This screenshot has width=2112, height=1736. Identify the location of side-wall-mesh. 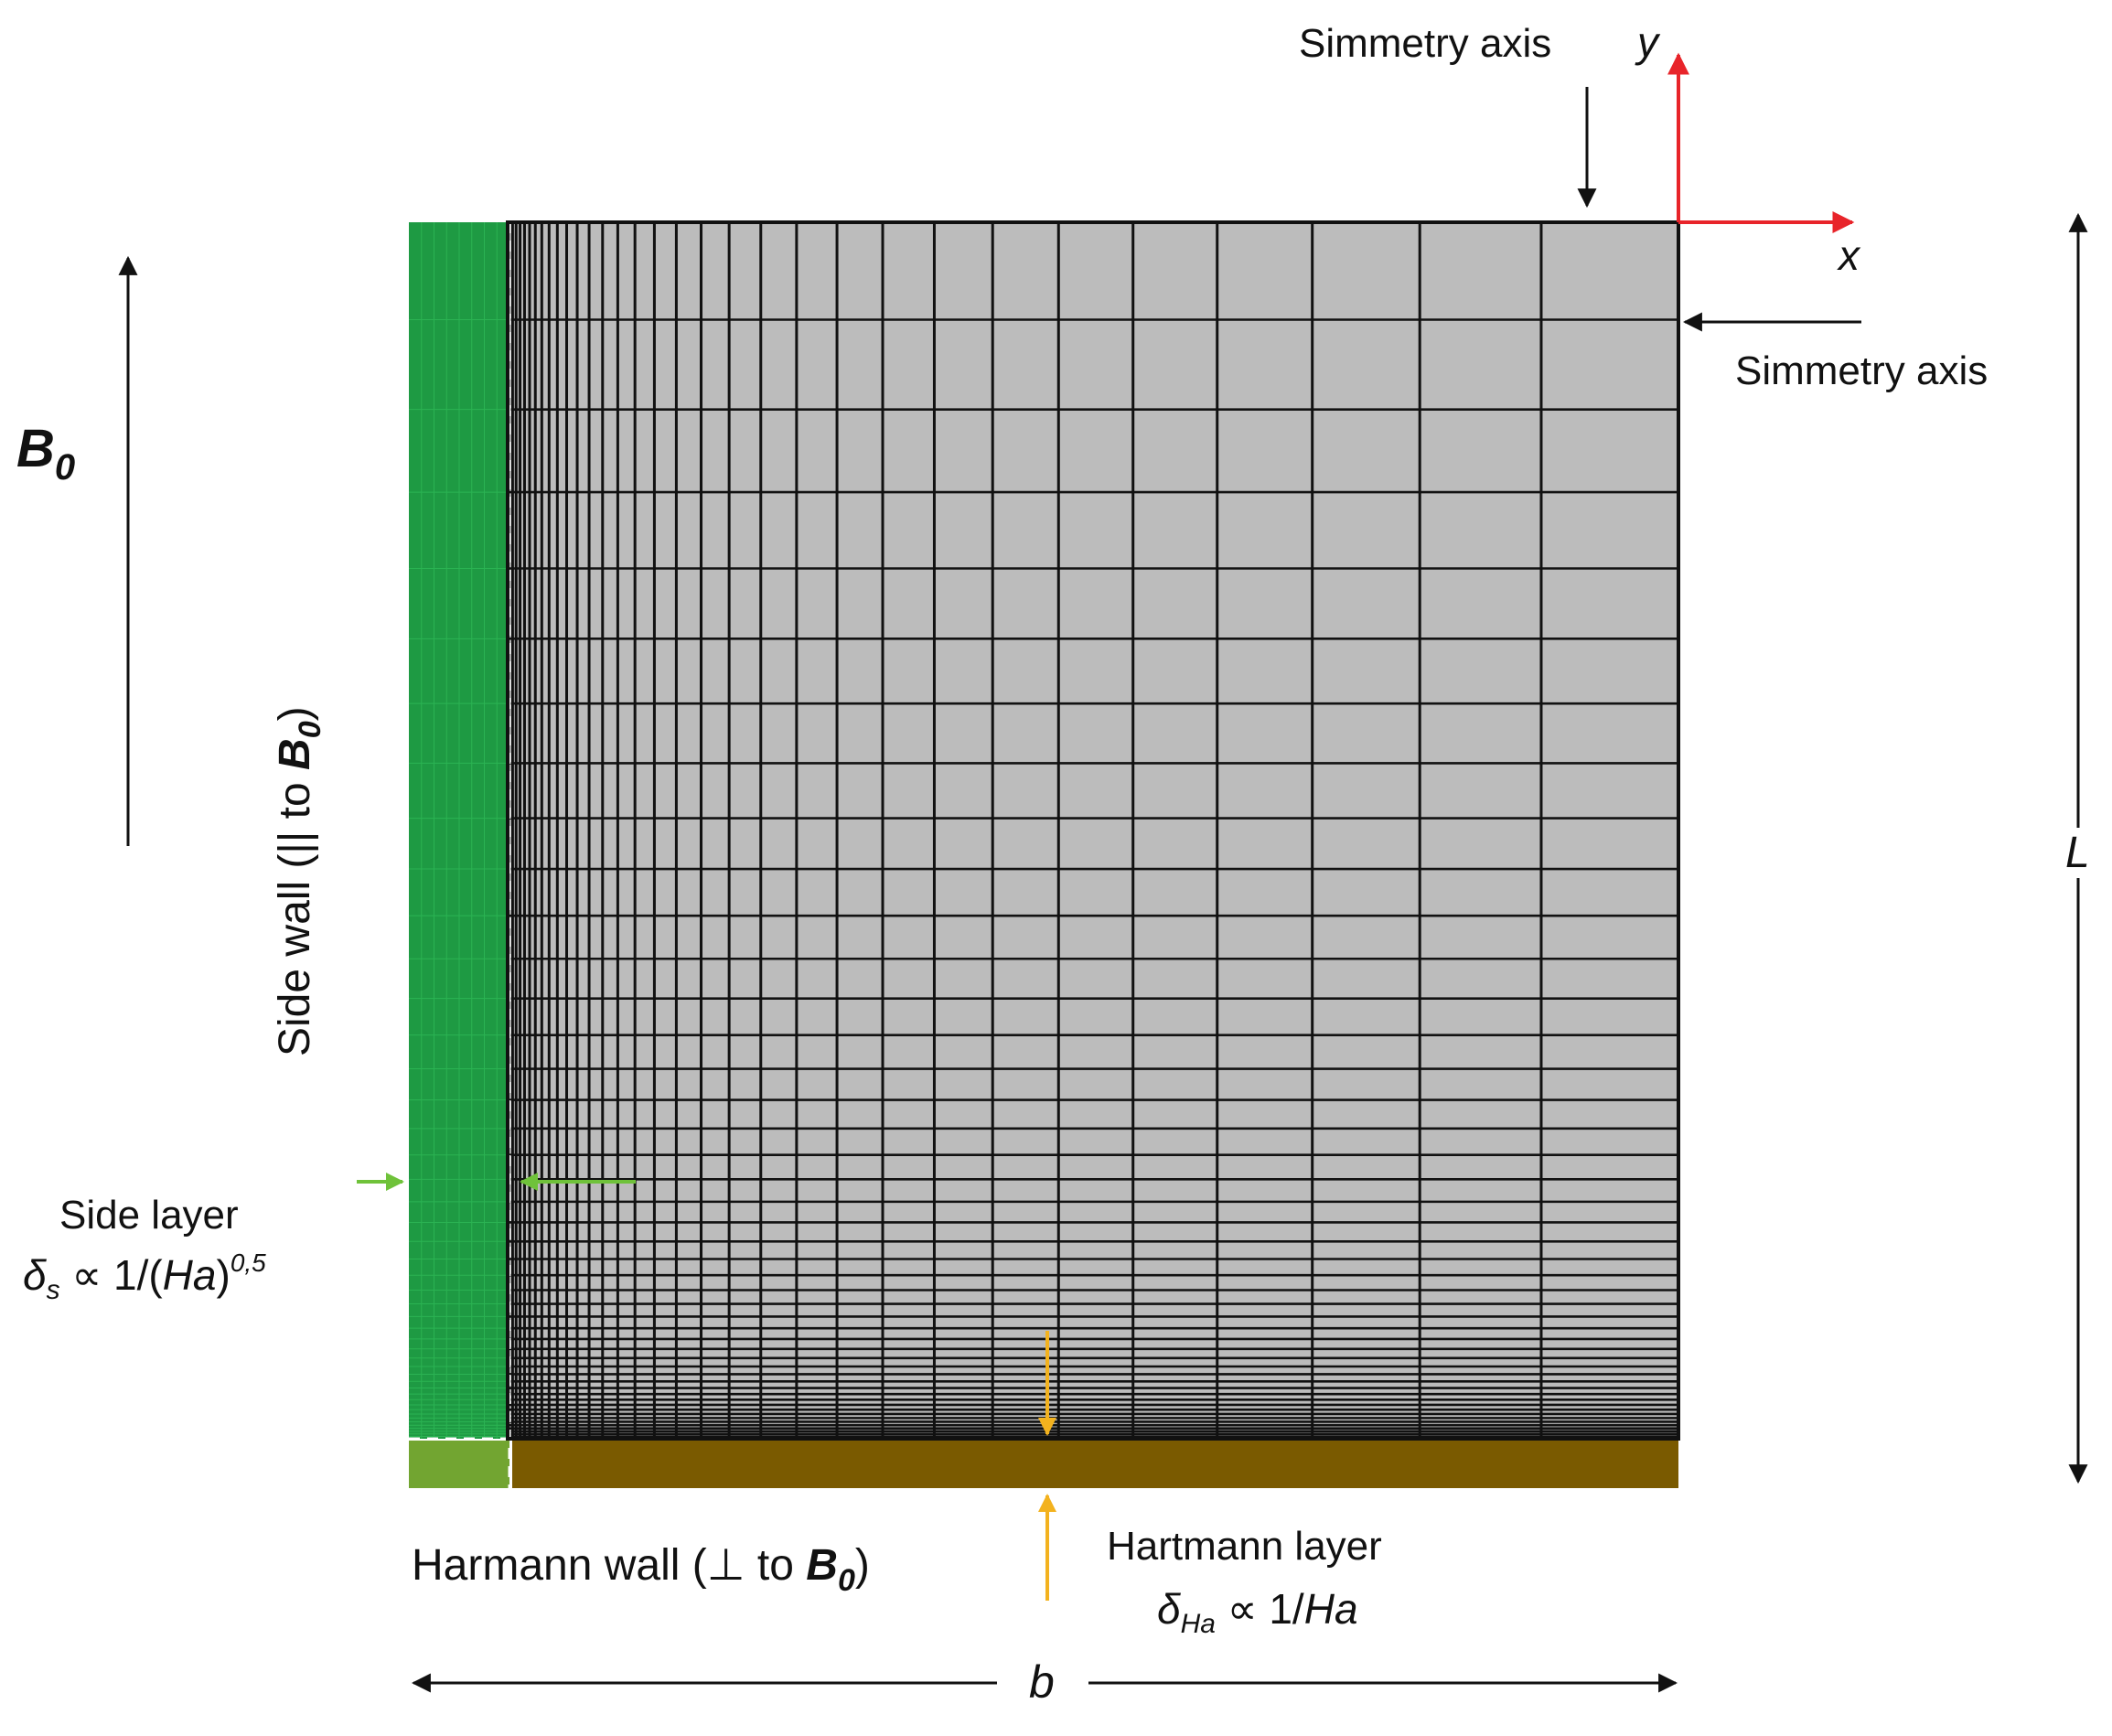
(459, 831).